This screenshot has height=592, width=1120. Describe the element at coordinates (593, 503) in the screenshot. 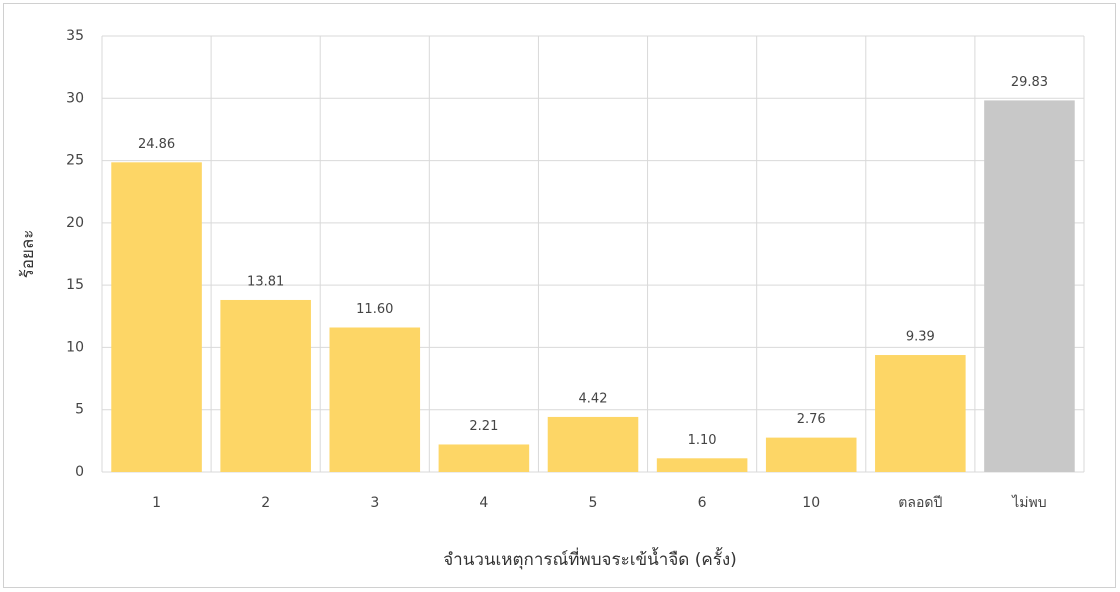

I see `x-tick-label: 5` at that location.